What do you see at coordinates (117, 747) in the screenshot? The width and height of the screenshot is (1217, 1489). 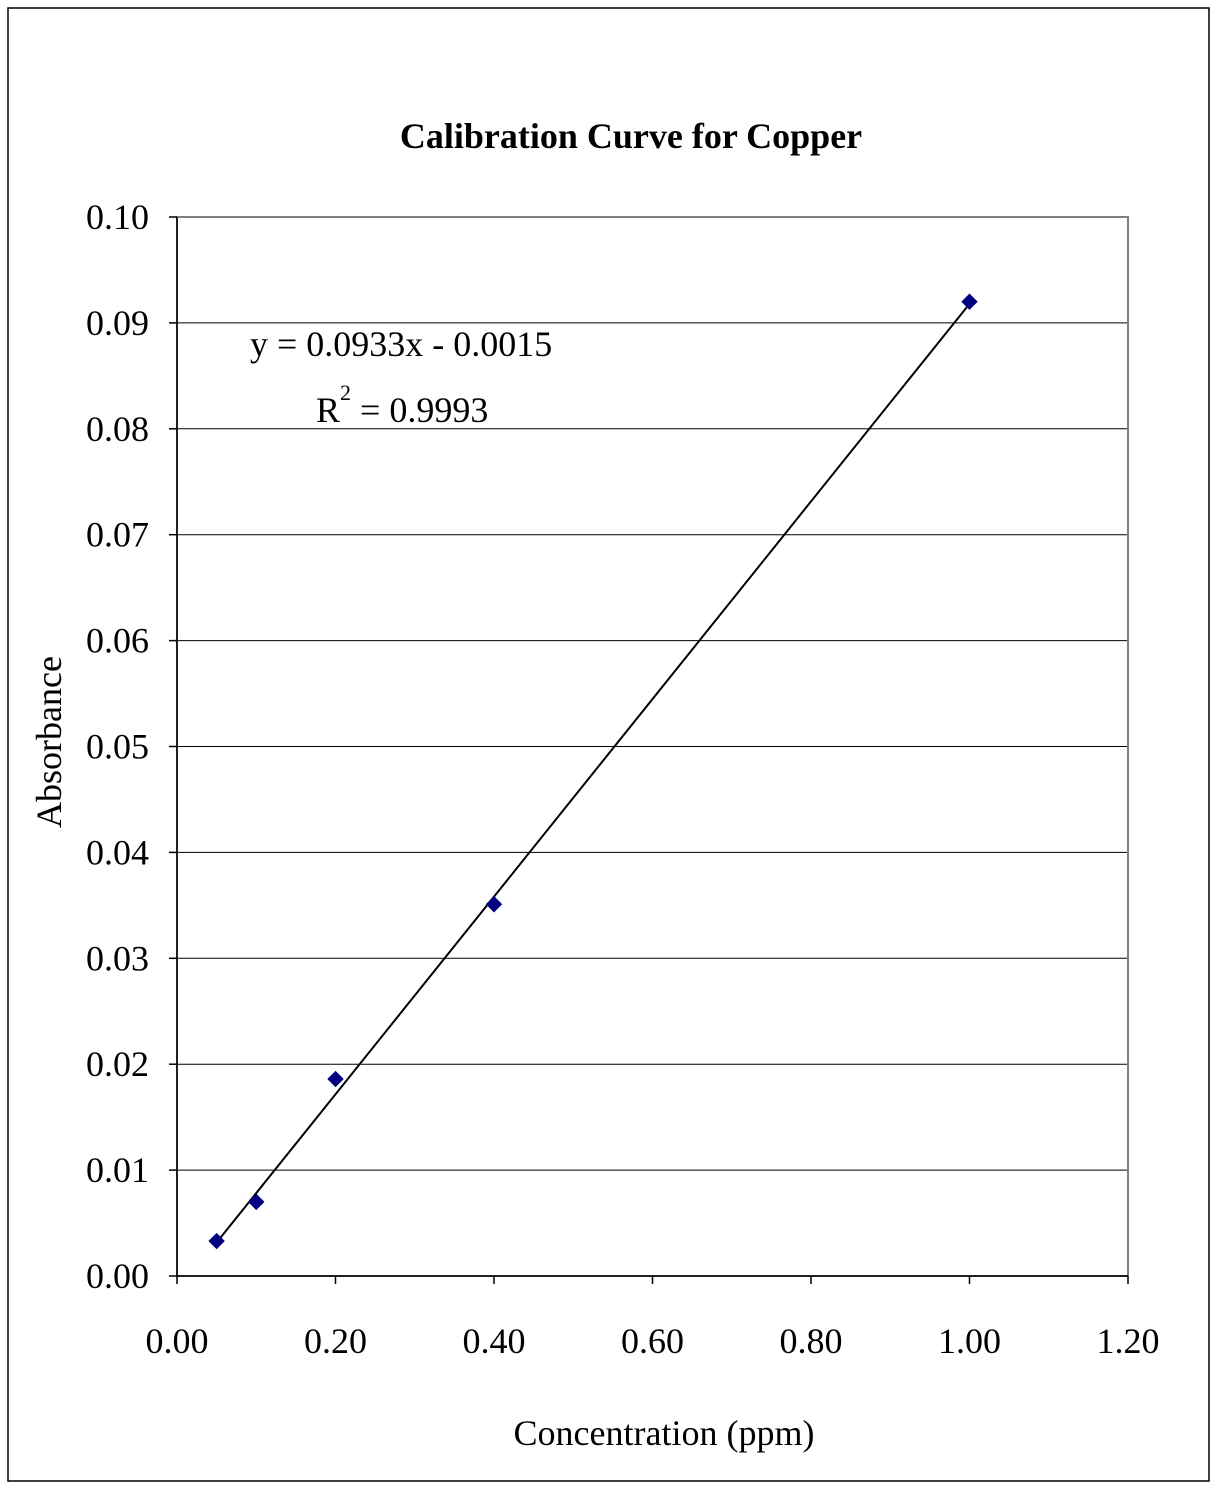 I see `y-tick-label: 0.05` at bounding box center [117, 747].